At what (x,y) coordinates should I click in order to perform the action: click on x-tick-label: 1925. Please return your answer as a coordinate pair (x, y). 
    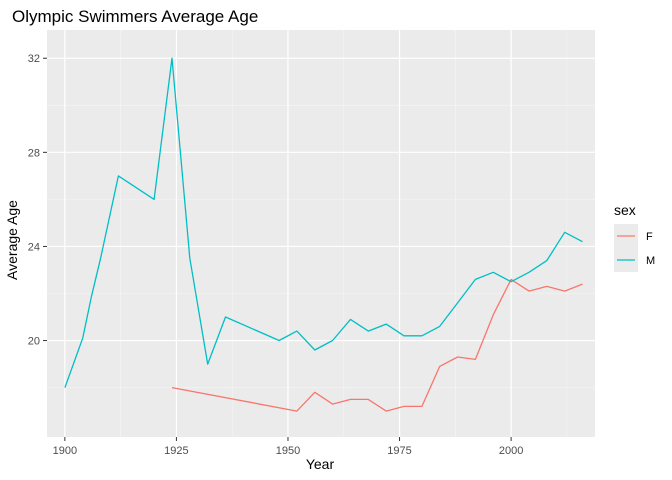
    Looking at the image, I should click on (176, 451).